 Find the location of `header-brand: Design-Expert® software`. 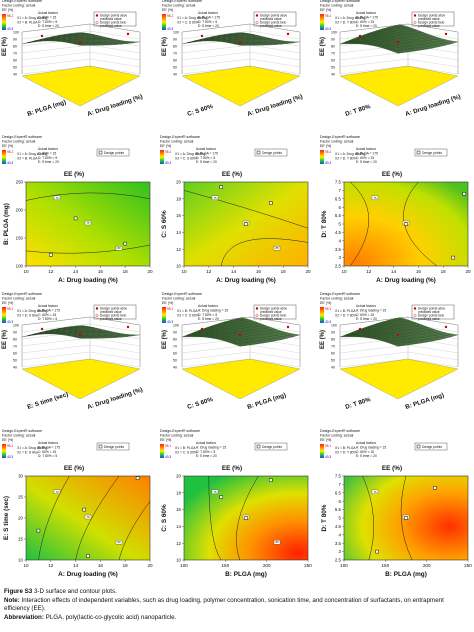

header-brand: Design-Expert® software is located at coordinates (340, 1).